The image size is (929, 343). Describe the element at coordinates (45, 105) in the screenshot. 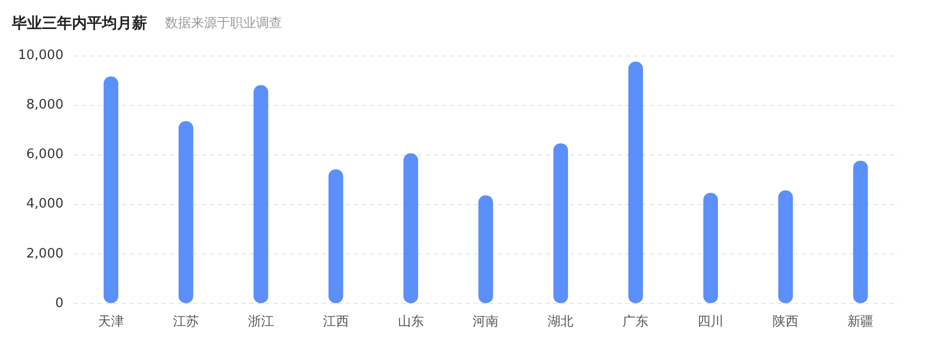

I see `y-tick-label: 8,000` at that location.